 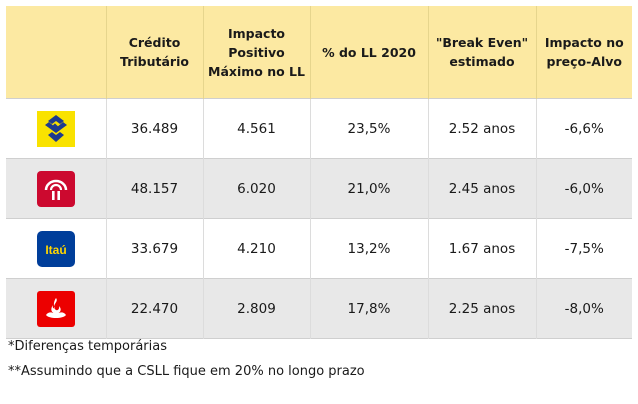 I want to click on break-even-cell: 2.45 anos, so click(x=482, y=188).